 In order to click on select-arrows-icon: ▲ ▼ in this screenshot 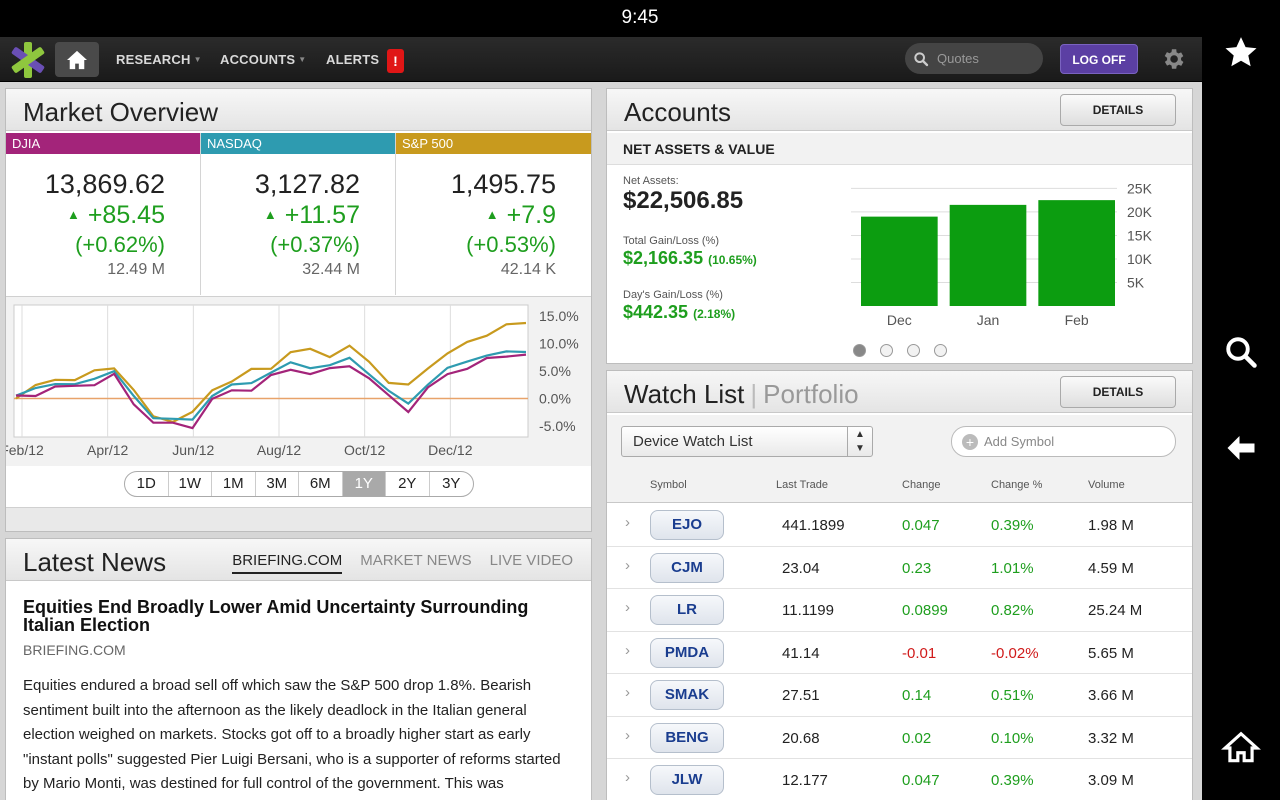, I will do `click(859, 441)`.